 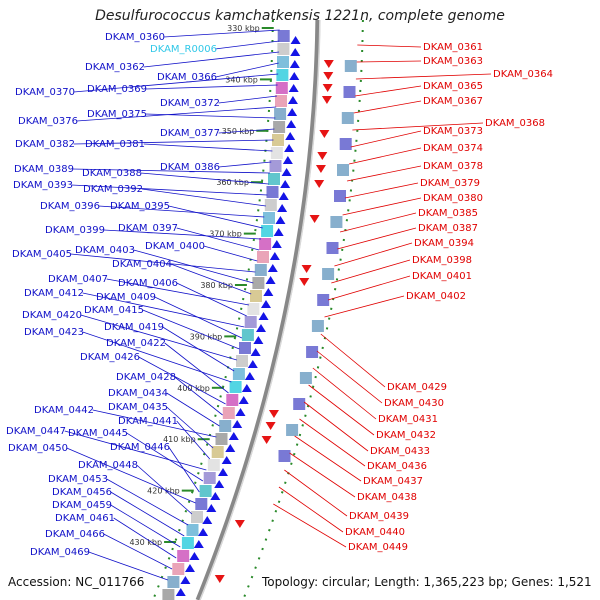 What do you see at coordinates (38, 448) in the screenshot?
I see `gene-label-left: DKAM_0450` at bounding box center [38, 448].